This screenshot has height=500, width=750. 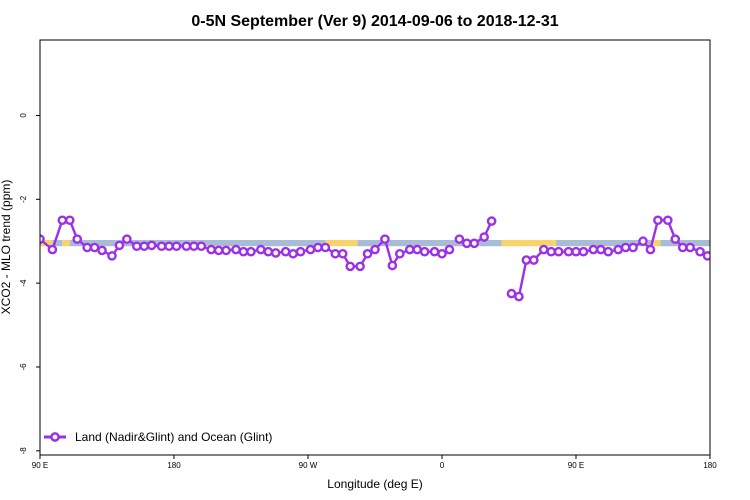 What do you see at coordinates (29, 284) in the screenshot?
I see `y-axis: 0 -2 -4 -6 -8` at bounding box center [29, 284].